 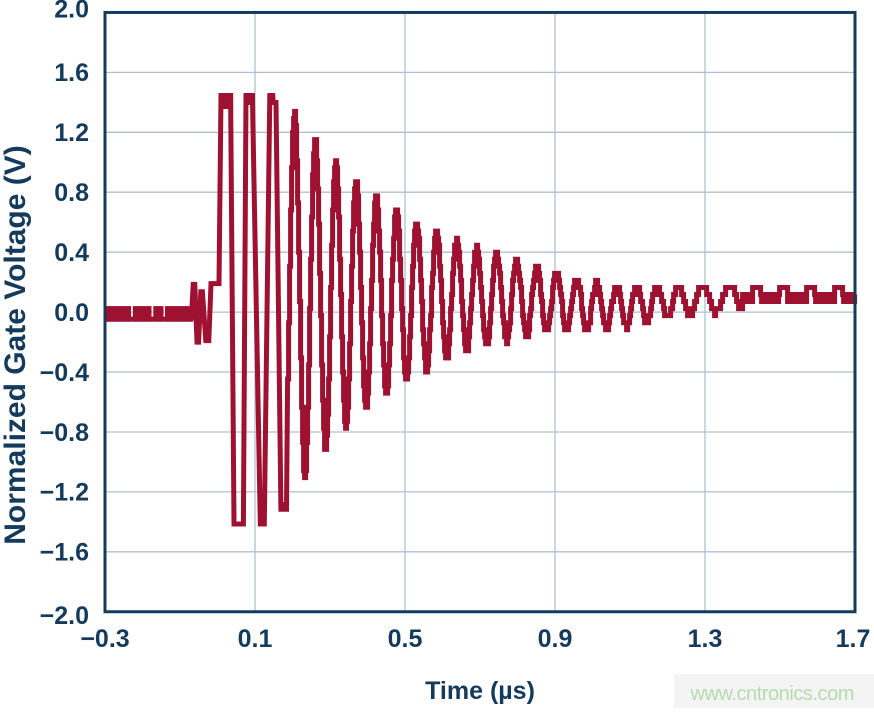 I want to click on svg-text: Time (µs), so click(x=480, y=691).